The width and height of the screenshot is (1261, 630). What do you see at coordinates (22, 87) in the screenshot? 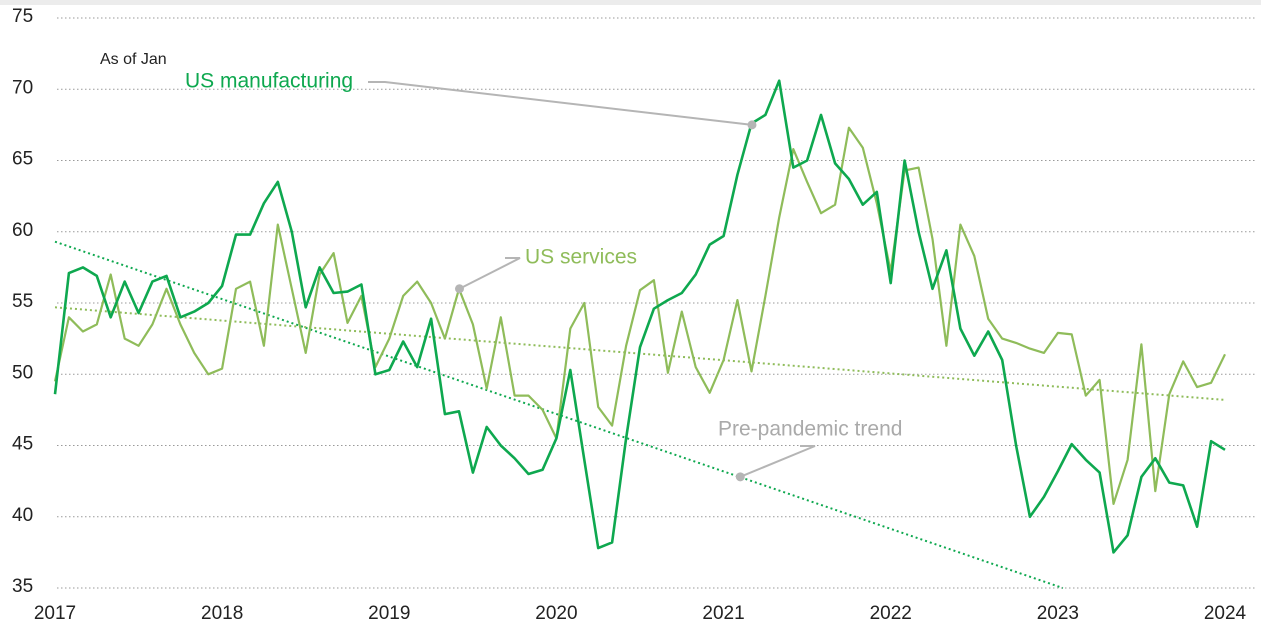
I see `y-tick-label: 70` at bounding box center [22, 87].